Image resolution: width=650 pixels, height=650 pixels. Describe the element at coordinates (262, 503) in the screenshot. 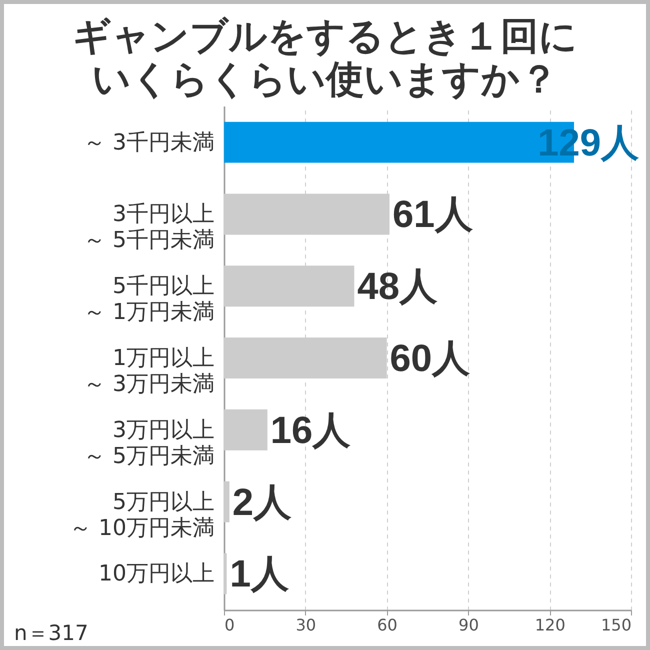

I see `data-label: 2人` at that location.